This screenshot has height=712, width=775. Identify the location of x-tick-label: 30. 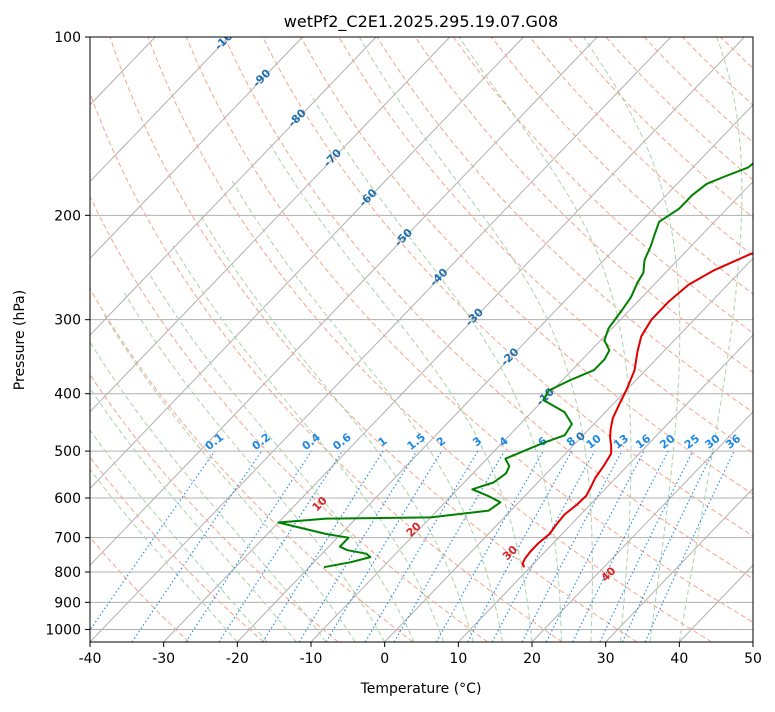
(606, 659).